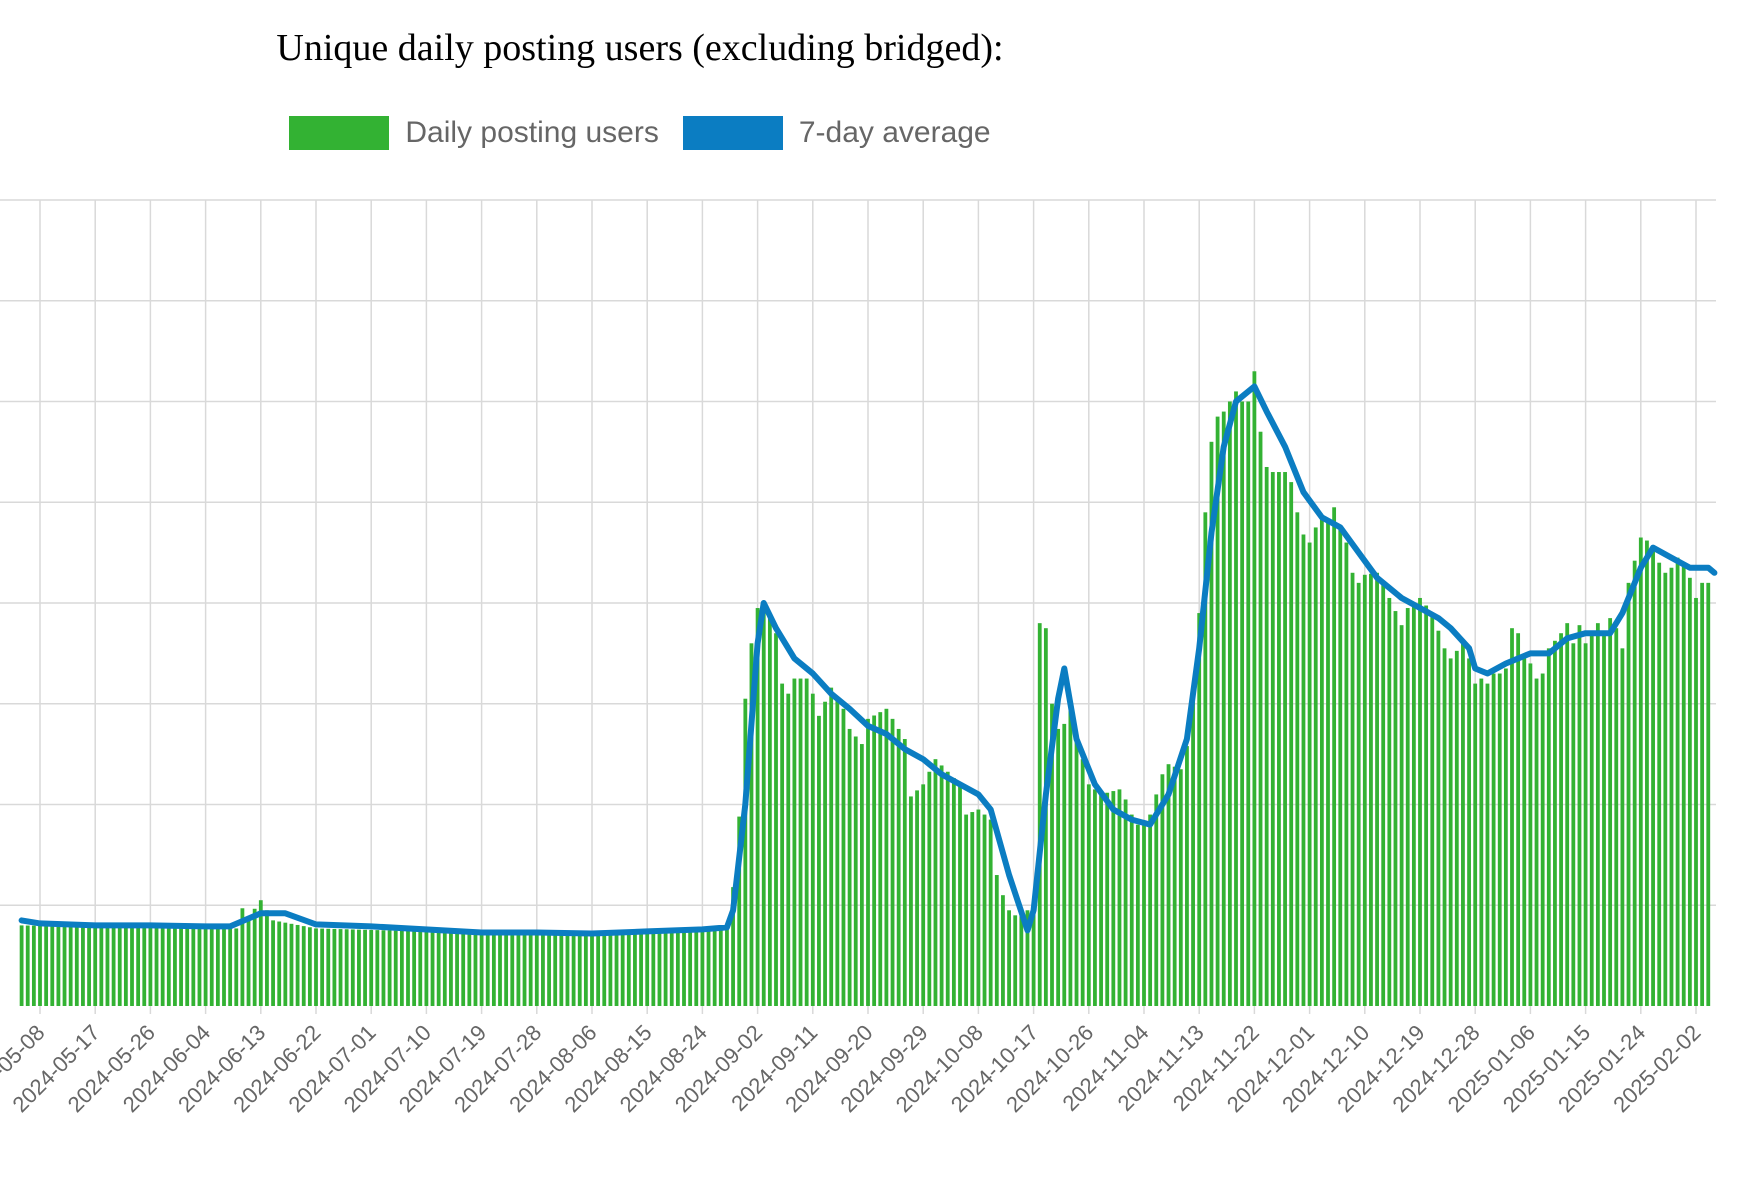  I want to click on legend-item-average: 7-day average, so click(836, 133).